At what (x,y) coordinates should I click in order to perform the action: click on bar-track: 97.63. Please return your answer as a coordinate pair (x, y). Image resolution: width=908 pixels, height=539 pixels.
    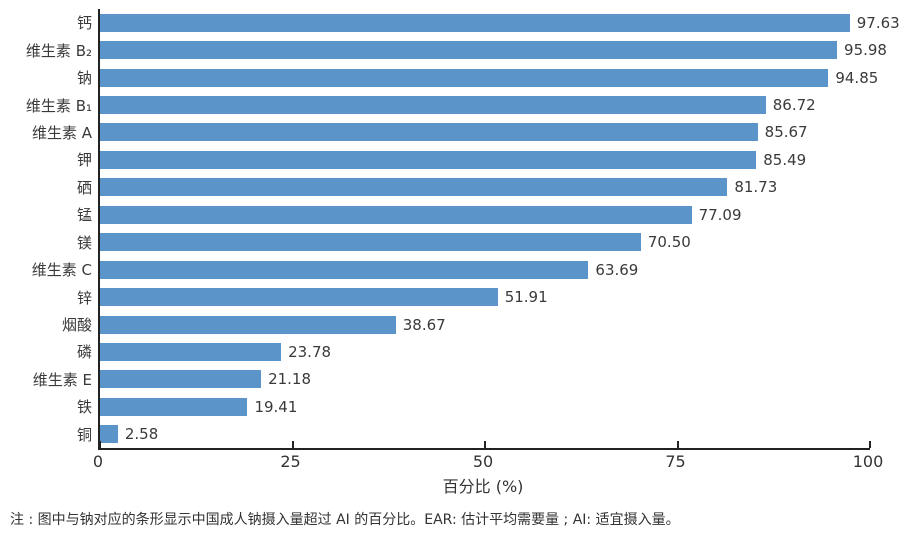
    Looking at the image, I should click on (499, 22).